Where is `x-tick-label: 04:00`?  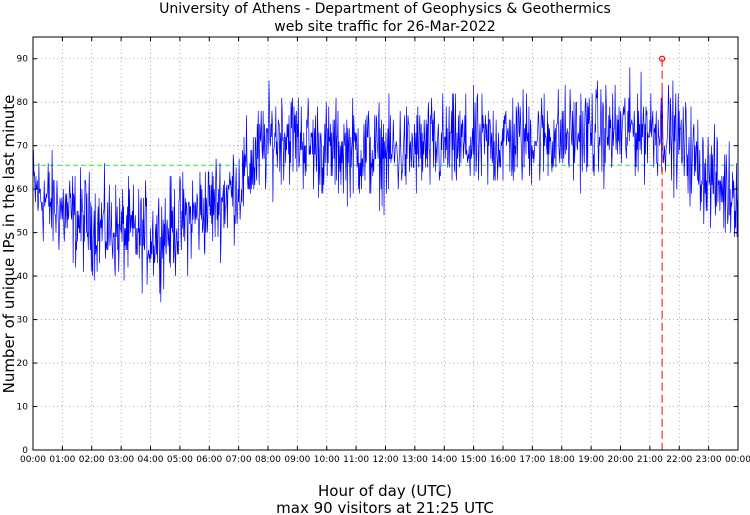
x-tick-label: 04:00 is located at coordinates (151, 460).